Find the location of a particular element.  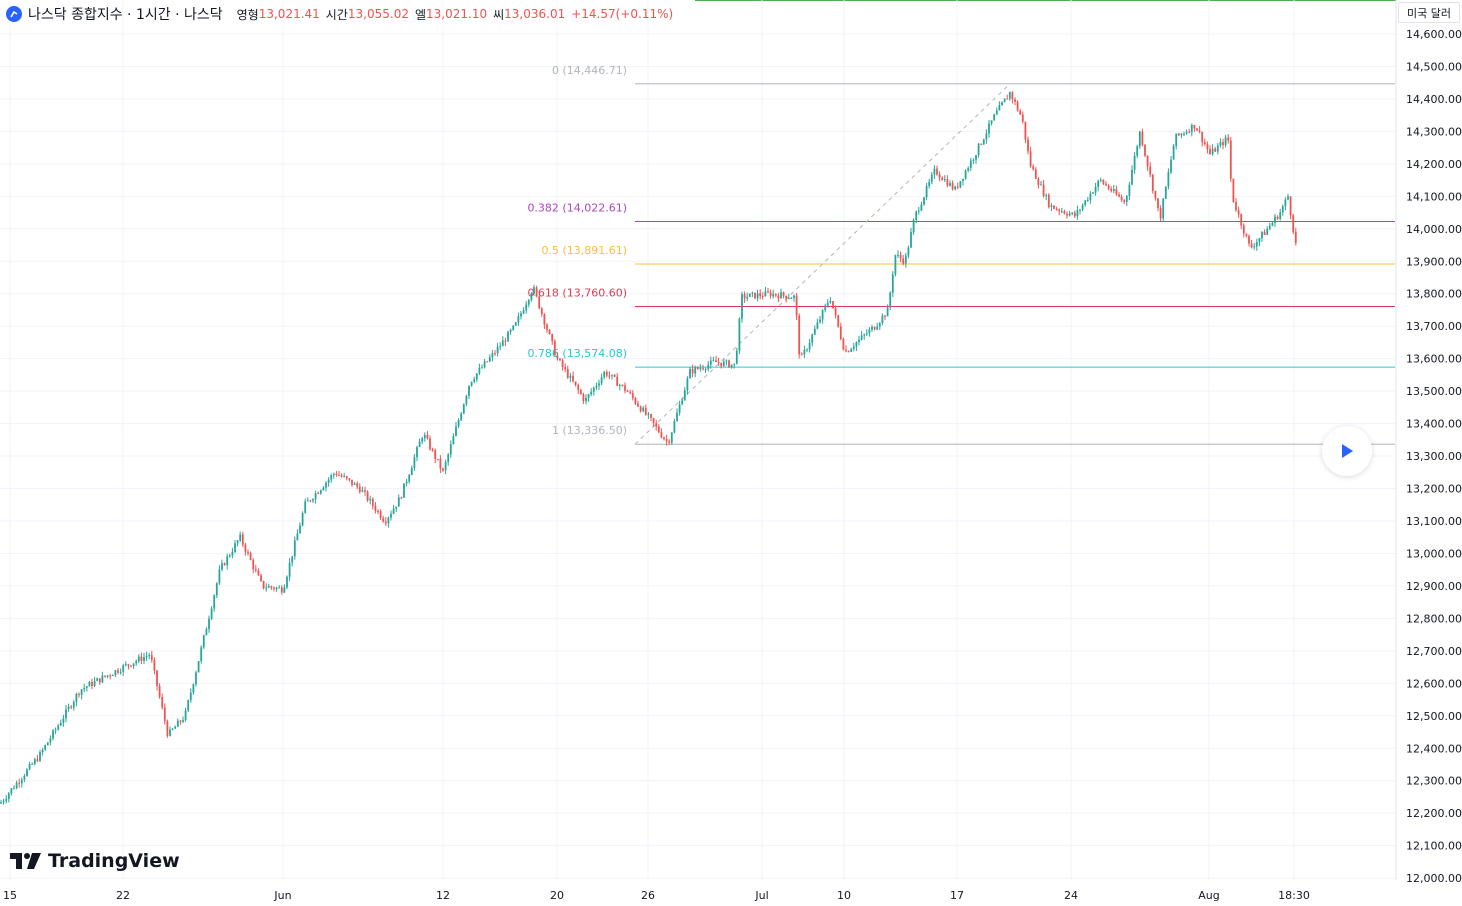

y-tick-label: 13,100.00 is located at coordinates (1434, 521).